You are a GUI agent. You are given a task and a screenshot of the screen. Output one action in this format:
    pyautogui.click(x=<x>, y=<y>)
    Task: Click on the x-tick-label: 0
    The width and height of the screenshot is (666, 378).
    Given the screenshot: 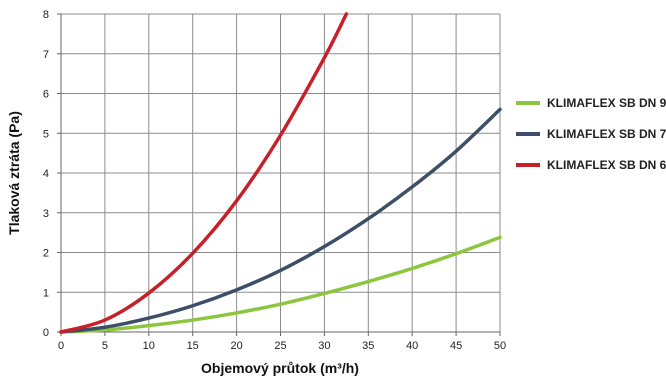 What is the action you would take?
    pyautogui.click(x=61, y=346)
    